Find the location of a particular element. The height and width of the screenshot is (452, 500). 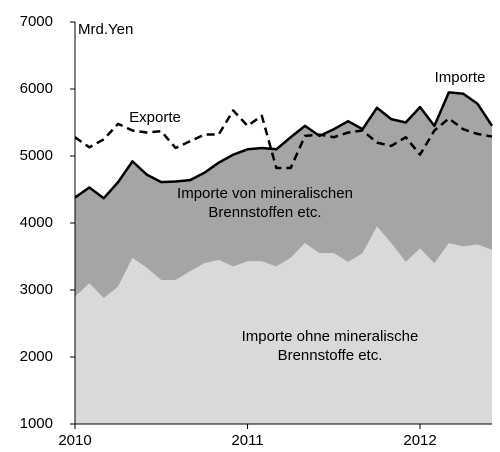

y-tick-label: 4000 is located at coordinates (36, 222).